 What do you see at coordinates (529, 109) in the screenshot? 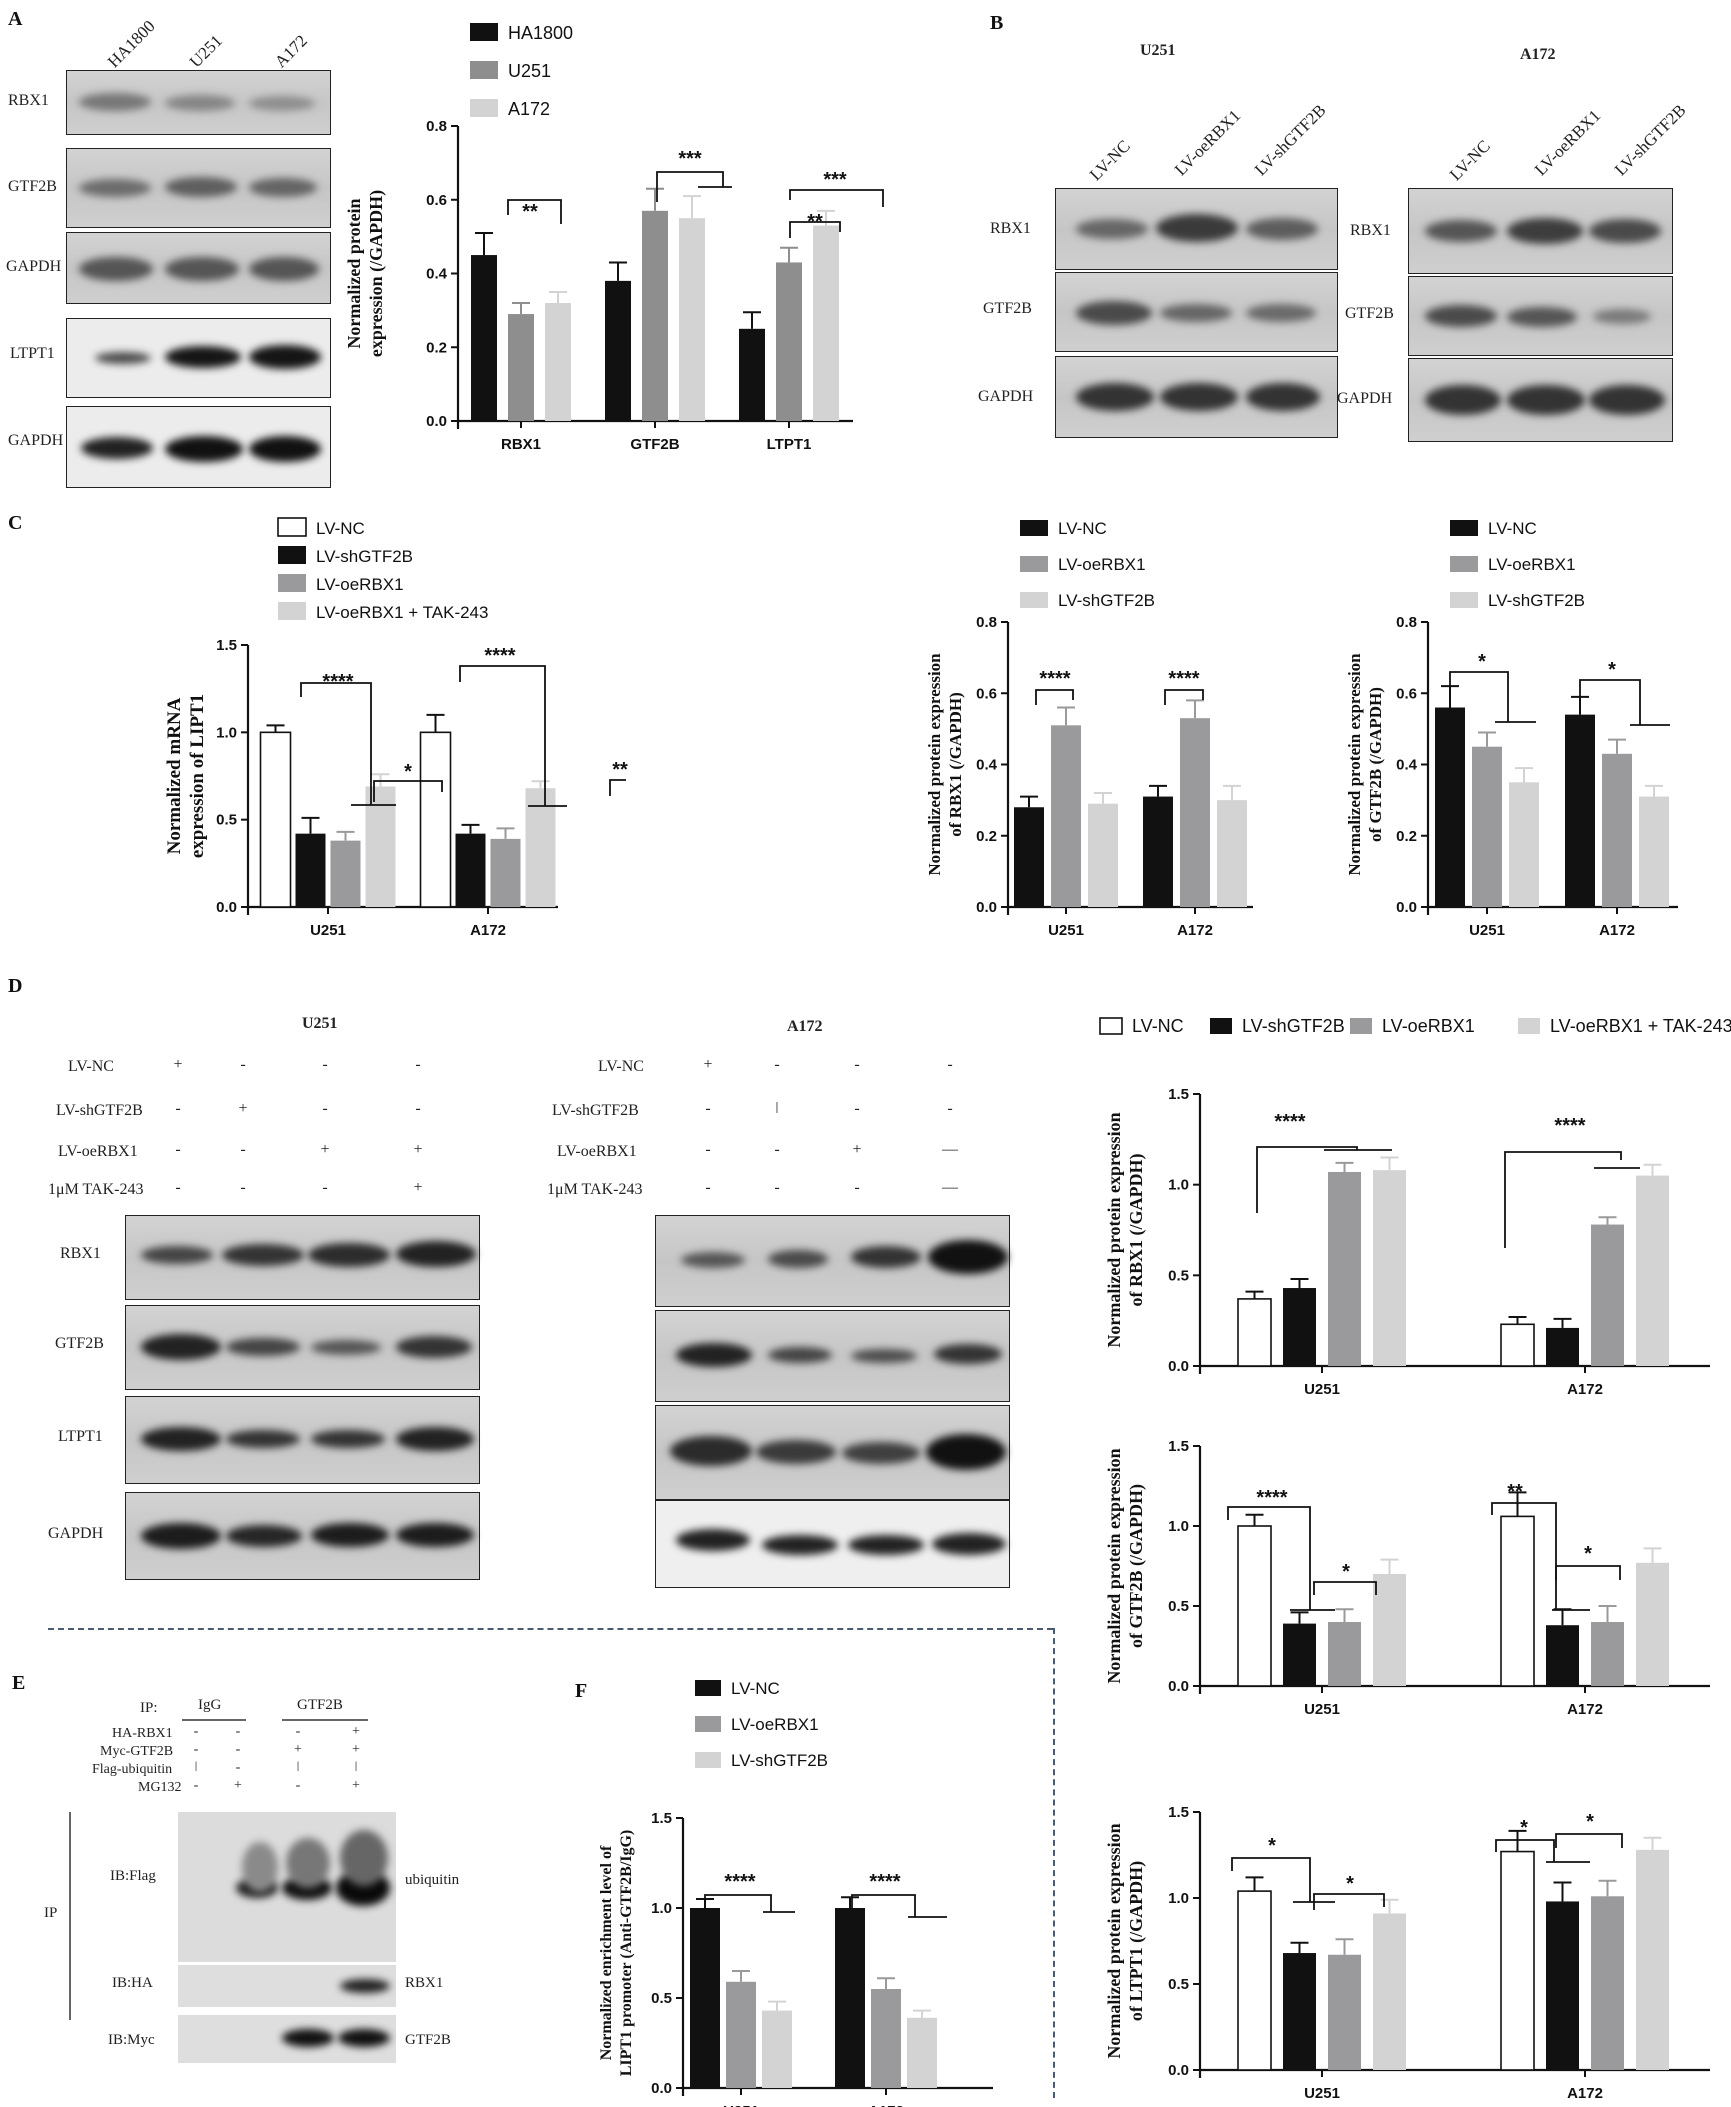
I see `legend-label: A172` at bounding box center [529, 109].